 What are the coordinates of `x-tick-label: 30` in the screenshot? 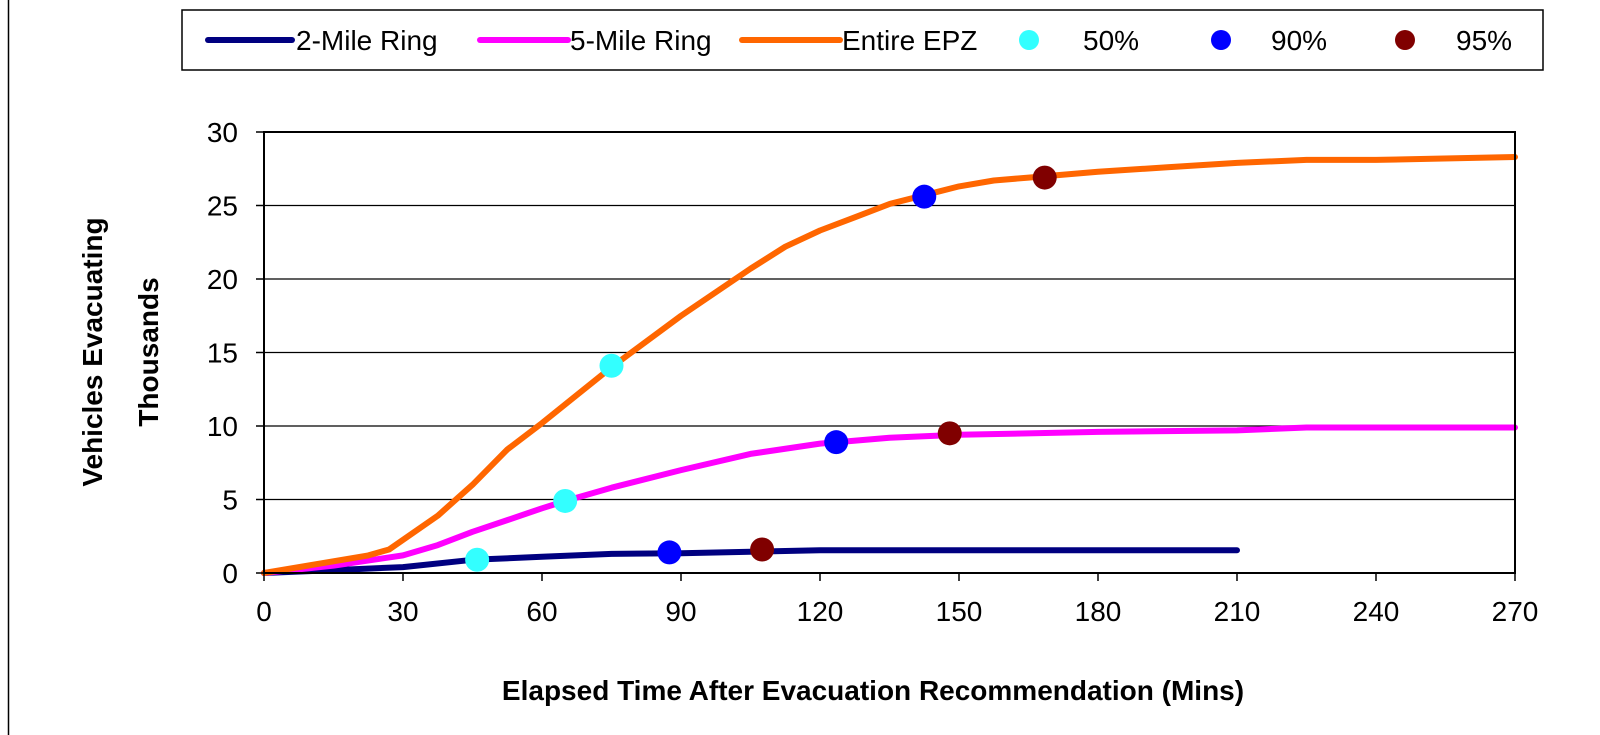 It's located at (402, 611).